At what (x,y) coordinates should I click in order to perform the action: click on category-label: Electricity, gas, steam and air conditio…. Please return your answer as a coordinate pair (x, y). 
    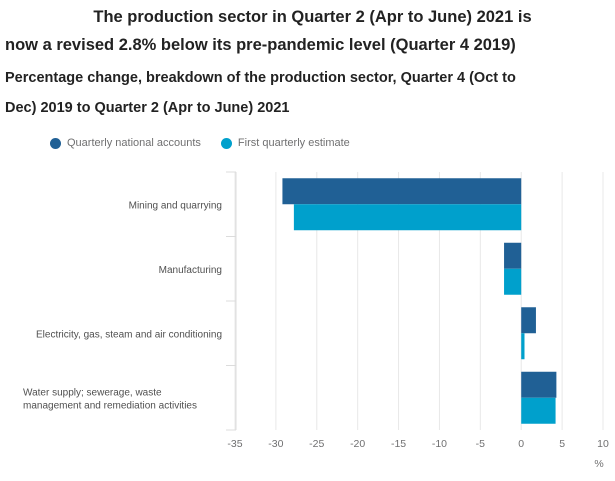
    Looking at the image, I should click on (129, 334).